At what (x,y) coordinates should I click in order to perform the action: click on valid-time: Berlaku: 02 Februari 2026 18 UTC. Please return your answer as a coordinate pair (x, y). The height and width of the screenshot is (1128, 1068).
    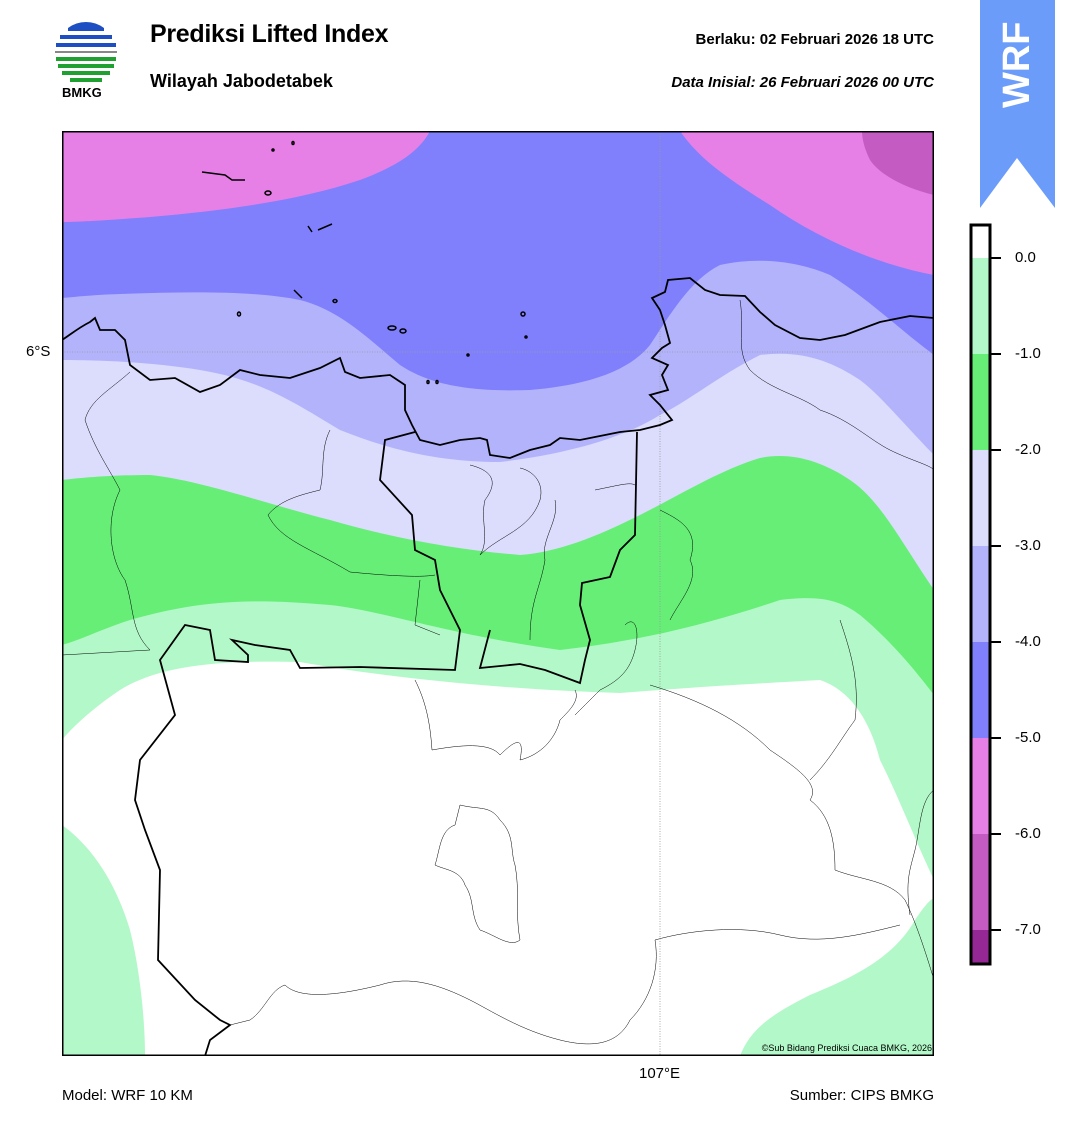
    Looking at the image, I should click on (814, 39).